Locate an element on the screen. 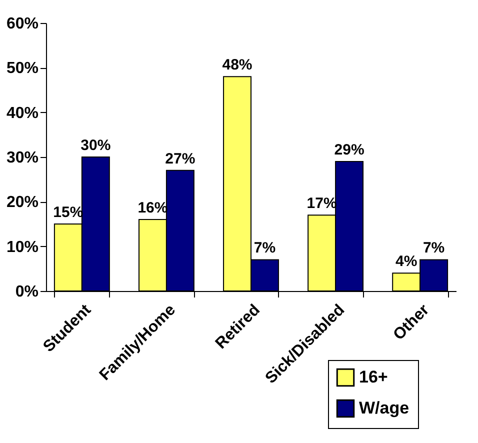  y-tick-label: 60% is located at coordinates (22, 24).